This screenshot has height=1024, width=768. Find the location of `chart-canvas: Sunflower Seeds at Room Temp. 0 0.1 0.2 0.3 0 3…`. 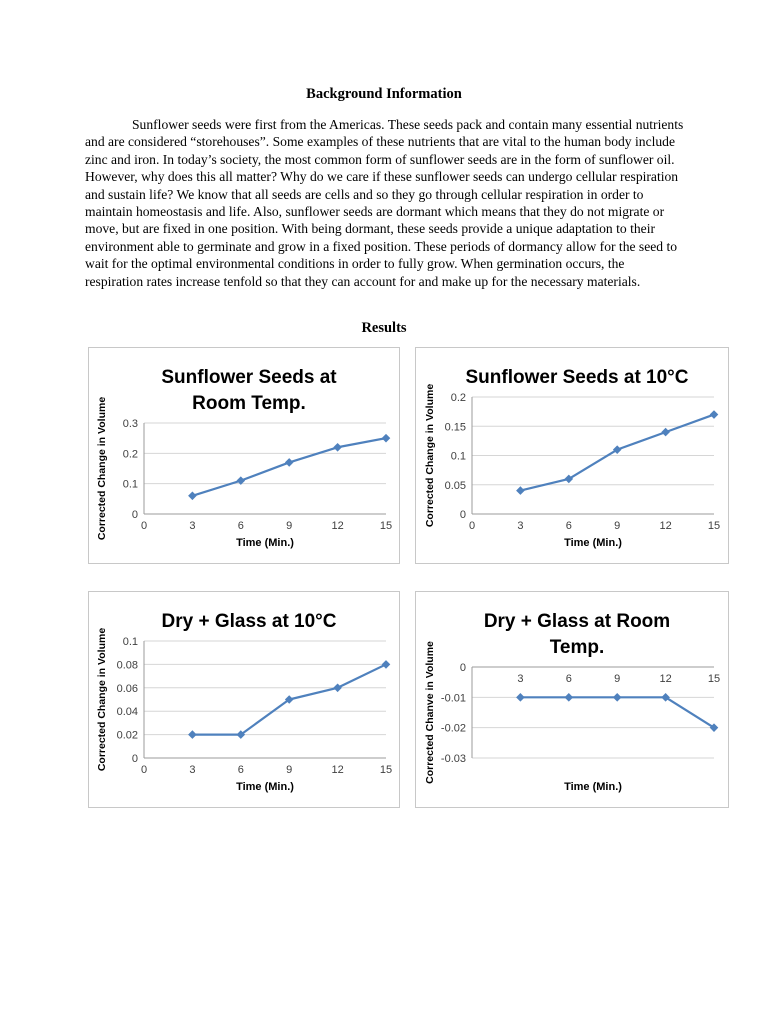

chart-canvas: Sunflower Seeds at Room Temp. 0 0.1 0.2 0.3 0 3… is located at coordinates (244, 458).